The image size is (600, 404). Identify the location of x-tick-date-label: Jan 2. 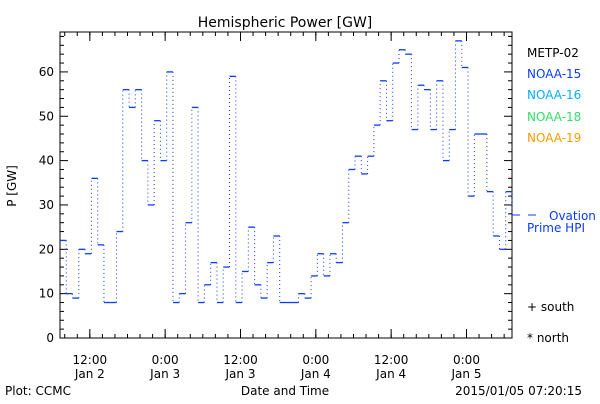
(89, 374).